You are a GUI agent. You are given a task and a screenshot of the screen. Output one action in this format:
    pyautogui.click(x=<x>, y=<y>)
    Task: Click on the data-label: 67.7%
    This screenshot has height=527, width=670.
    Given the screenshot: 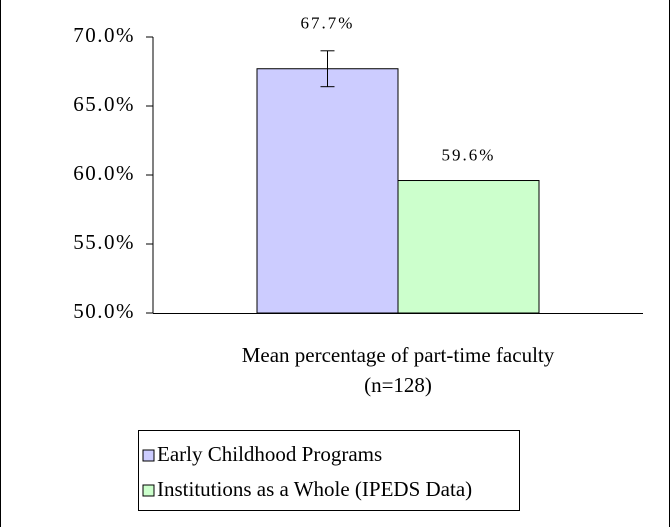 What is the action you would take?
    pyautogui.click(x=328, y=23)
    